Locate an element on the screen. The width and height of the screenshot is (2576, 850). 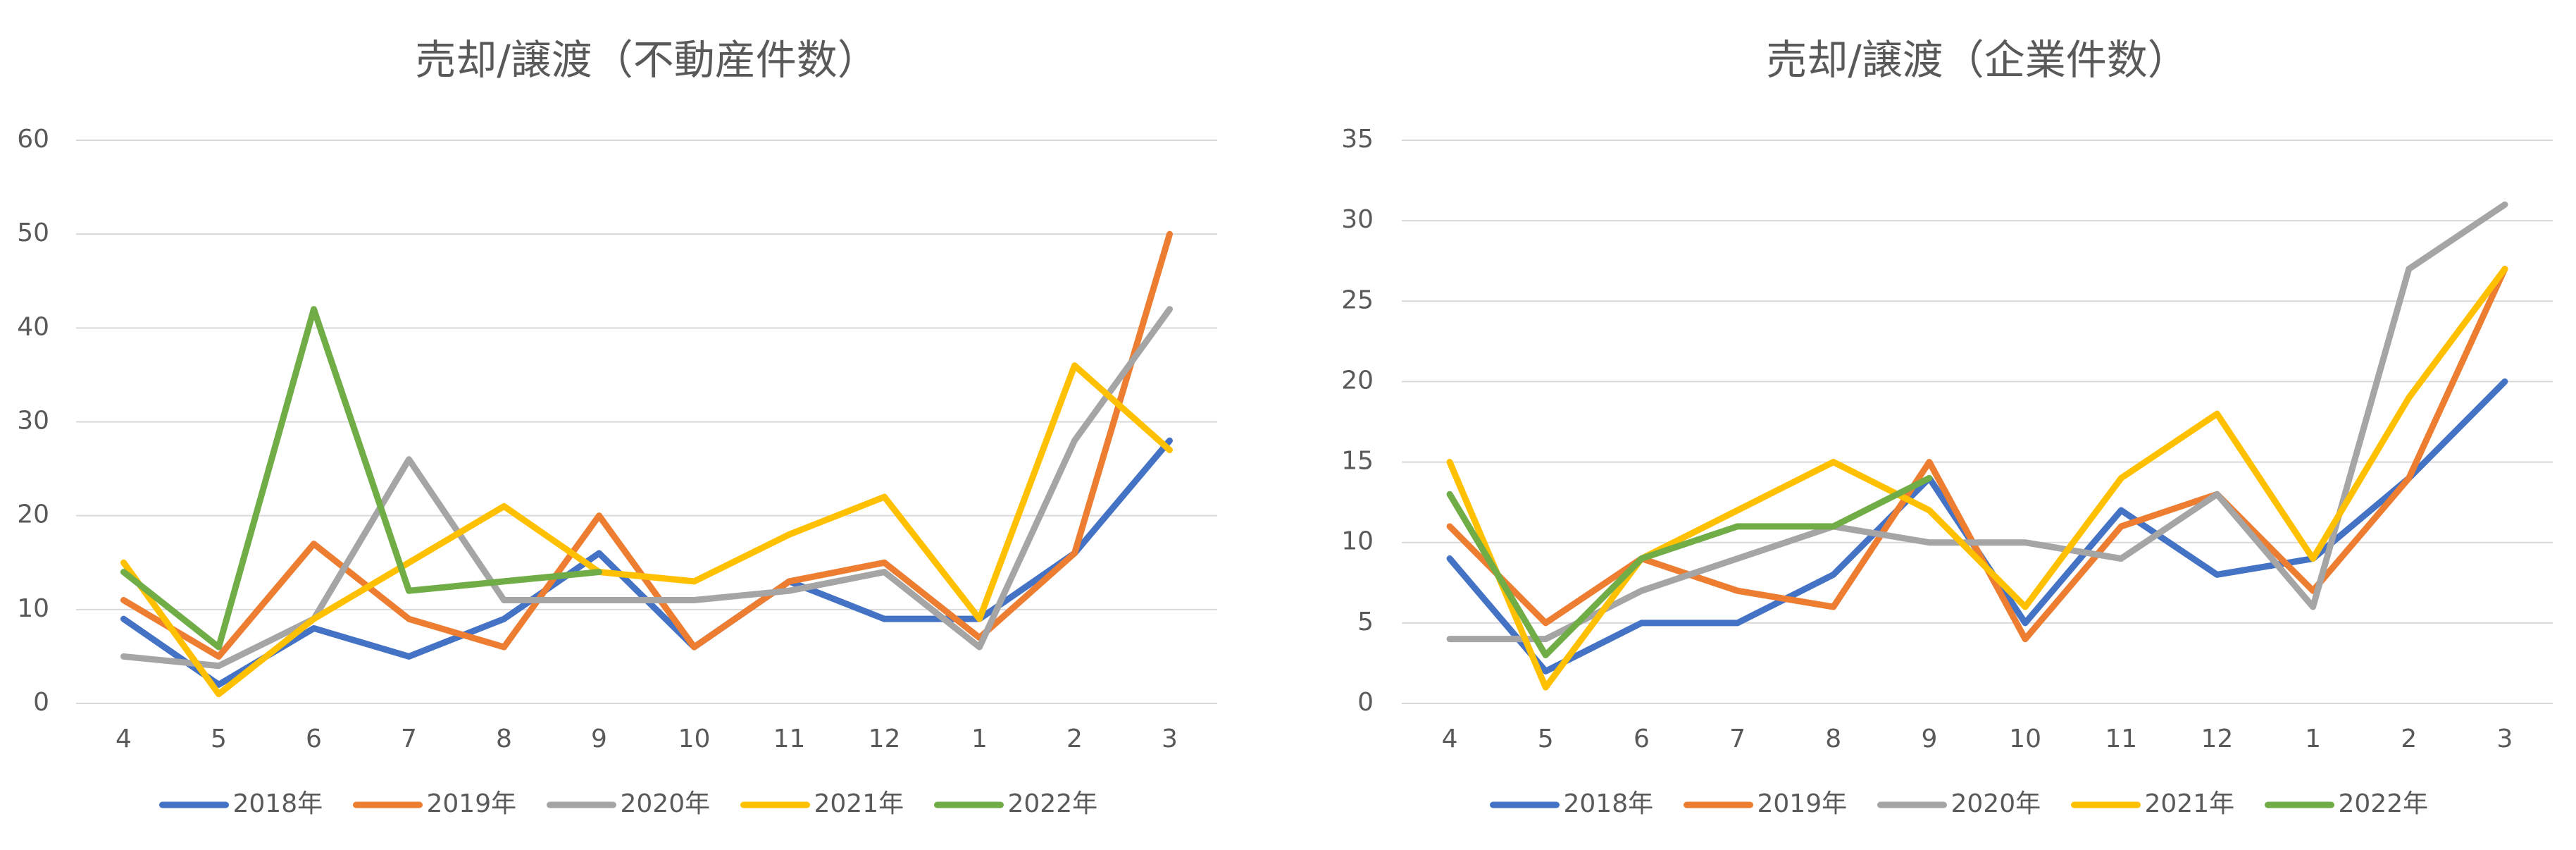
y-tick-label: 25 is located at coordinates (1357, 300).